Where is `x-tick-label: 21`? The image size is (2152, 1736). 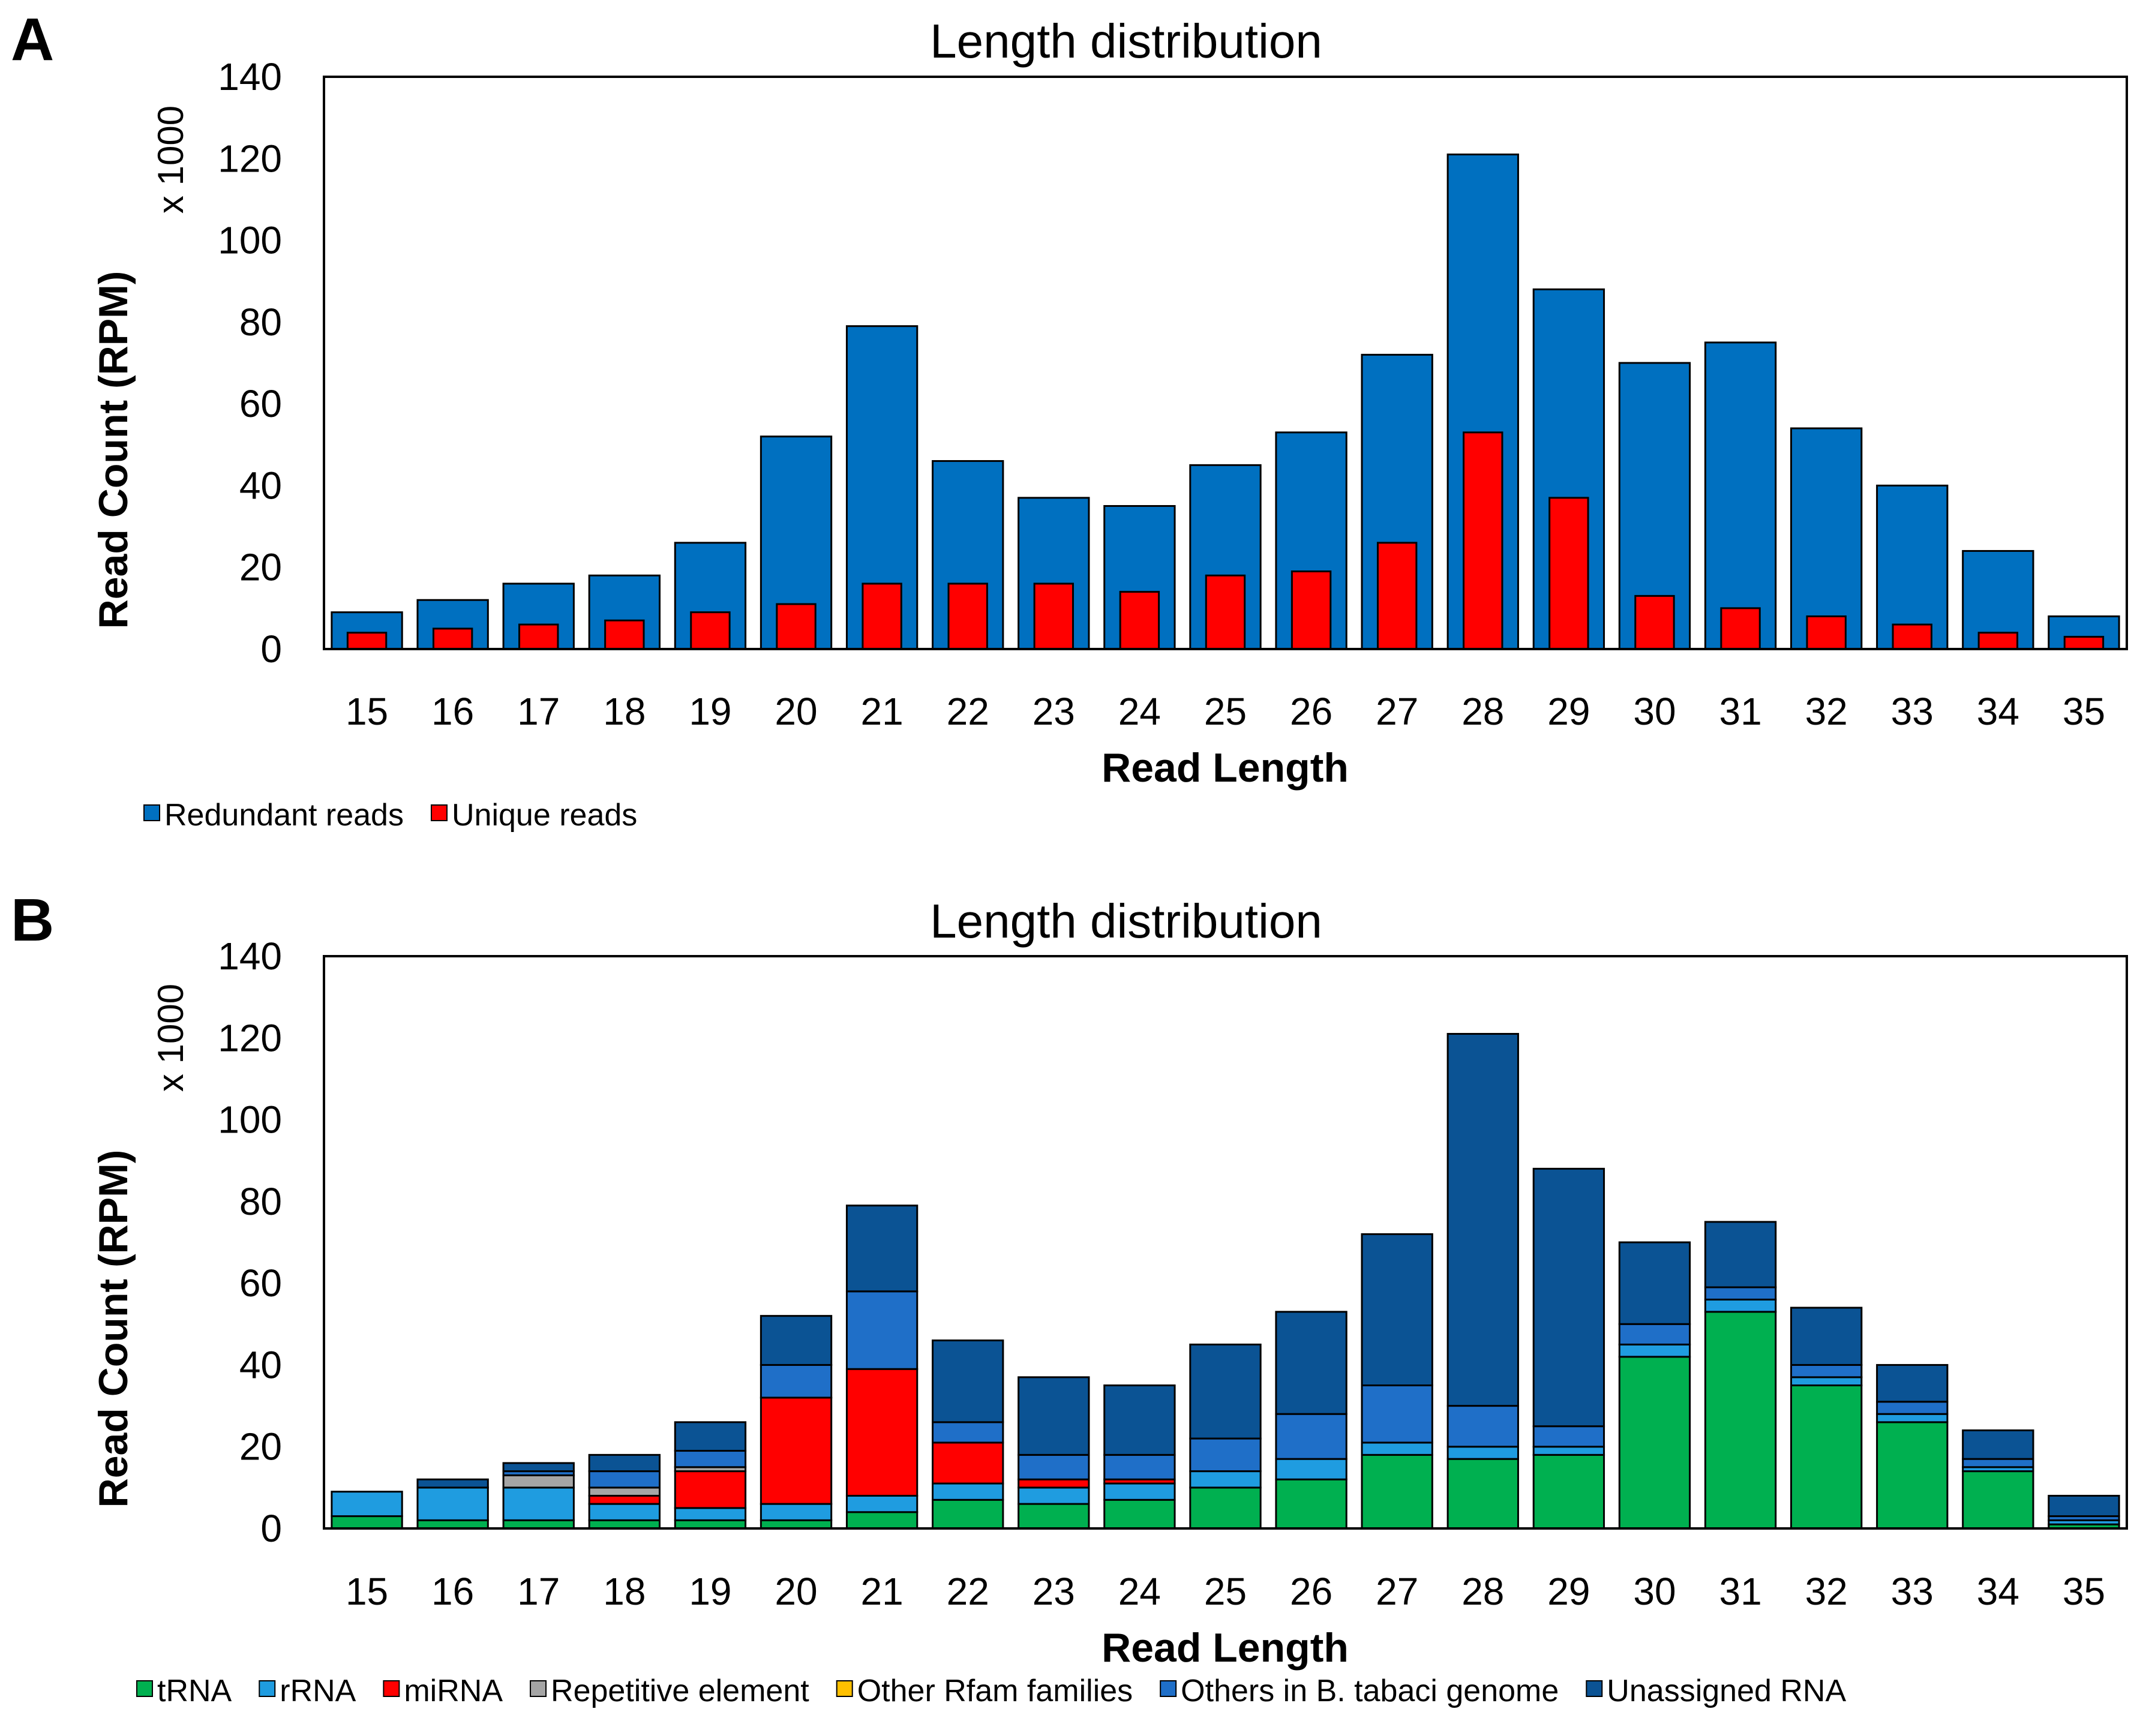 x-tick-label: 21 is located at coordinates (882, 1591).